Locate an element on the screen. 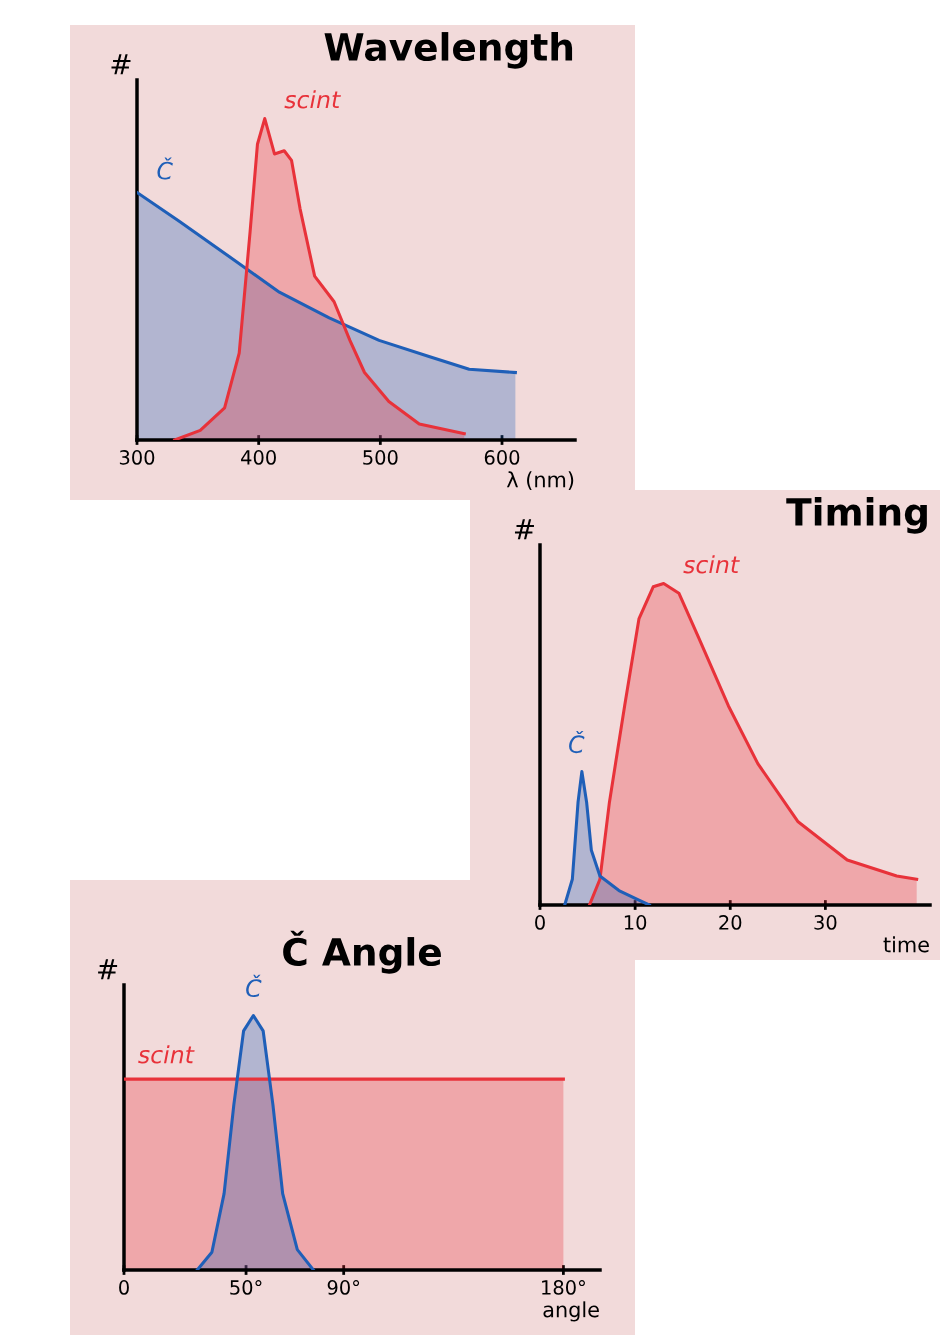 The height and width of the screenshot is (1335, 940). x-axis-title: λ (nm) is located at coordinates (540, 480).